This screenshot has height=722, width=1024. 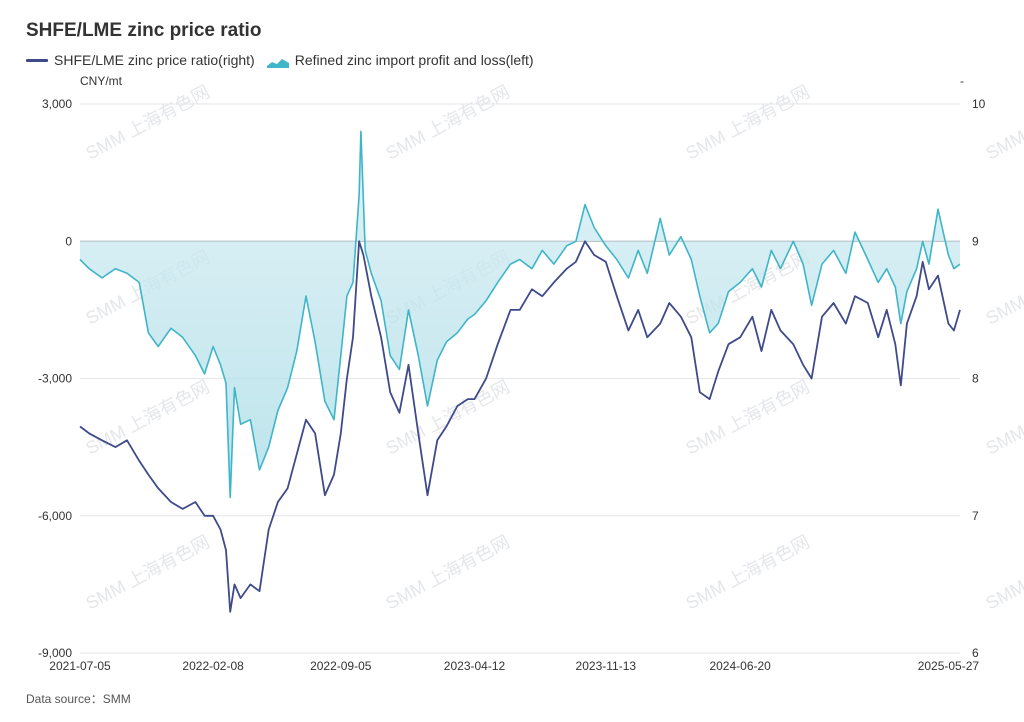 I want to click on legend-swatch-profit, so click(x=277, y=61).